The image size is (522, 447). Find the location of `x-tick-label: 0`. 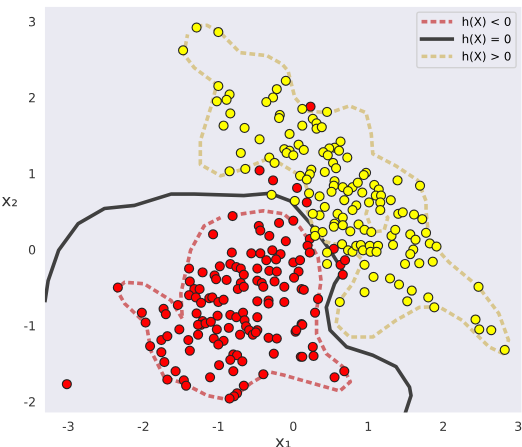

x-tick-label: 0 is located at coordinates (293, 427).